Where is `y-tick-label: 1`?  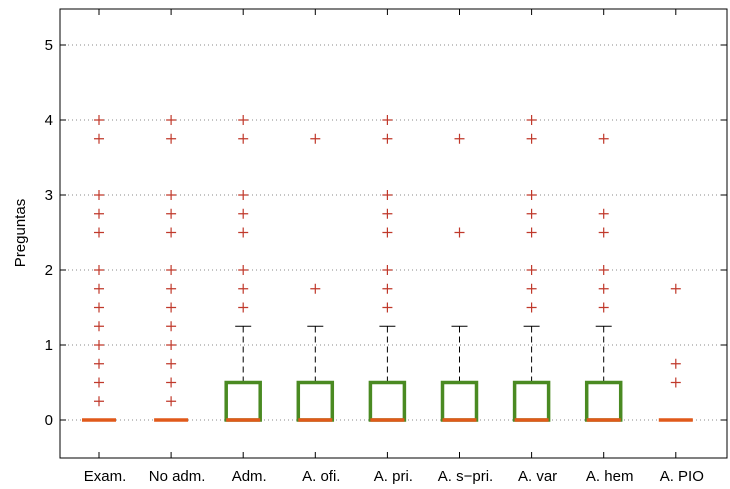
y-tick-label: 1 is located at coordinates (49, 345).